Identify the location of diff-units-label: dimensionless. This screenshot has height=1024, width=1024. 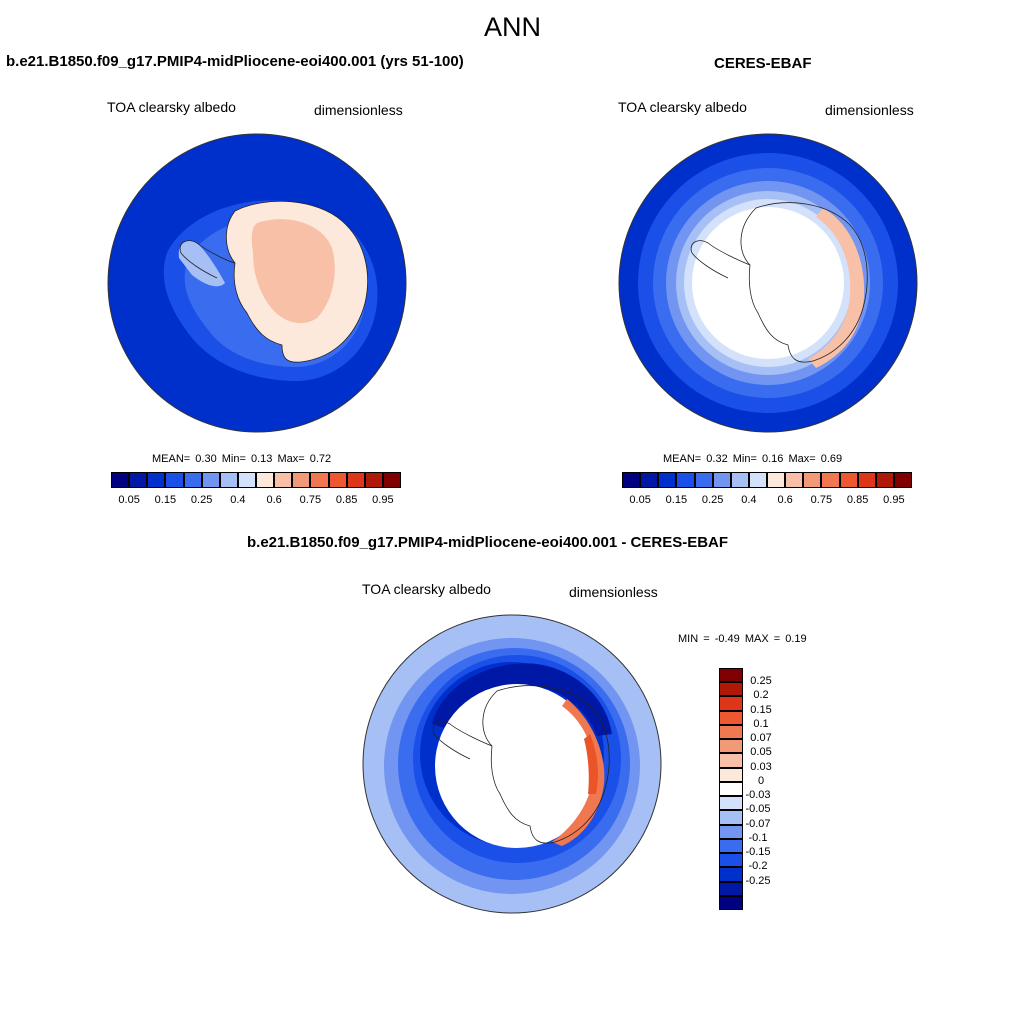
(613, 592).